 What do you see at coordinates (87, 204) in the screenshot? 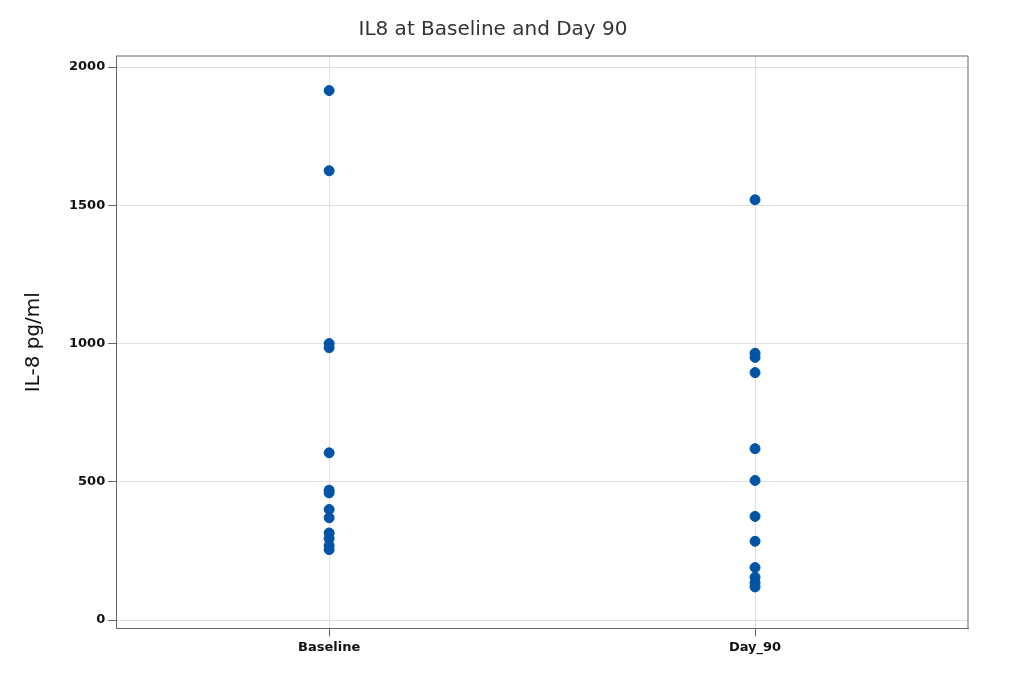
I see `y-tick-label: 1500` at bounding box center [87, 204].